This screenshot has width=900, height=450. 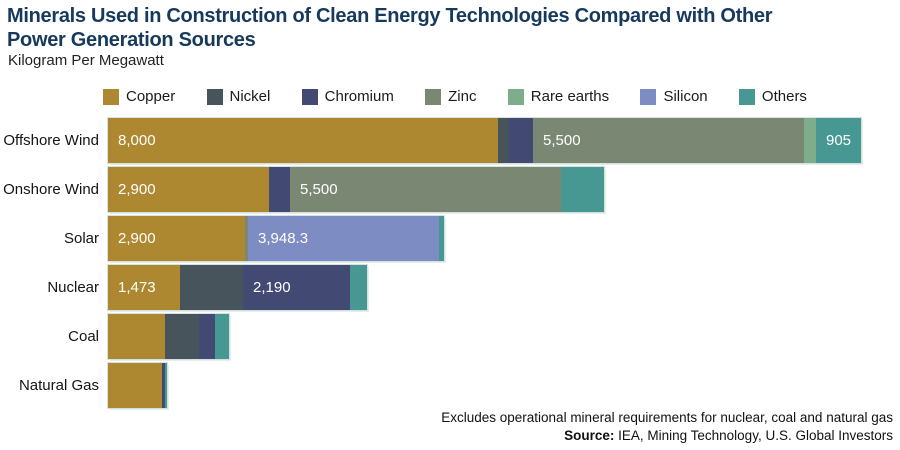 I want to click on legend-item-rare_earths: Rare earths, so click(x=558, y=96).